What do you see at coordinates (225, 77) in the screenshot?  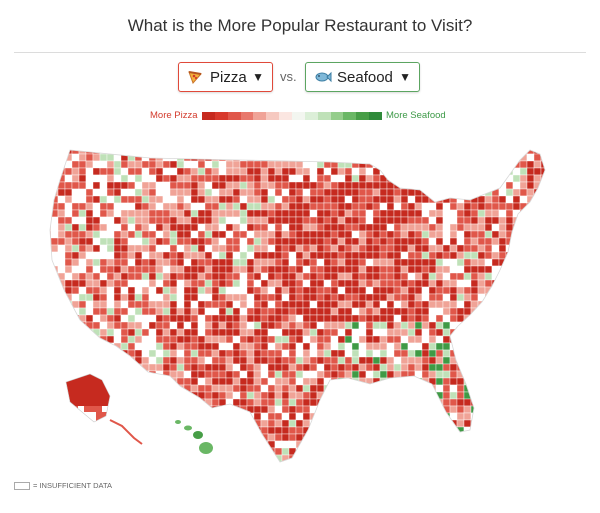 I see `pizza-selector: Pizza ▼` at bounding box center [225, 77].